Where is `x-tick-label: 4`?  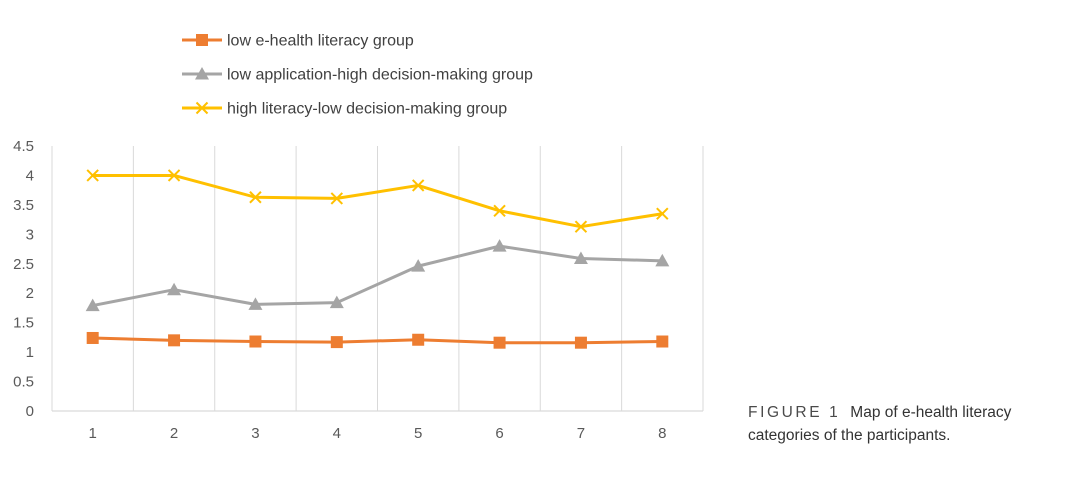 x-tick-label: 4 is located at coordinates (337, 433).